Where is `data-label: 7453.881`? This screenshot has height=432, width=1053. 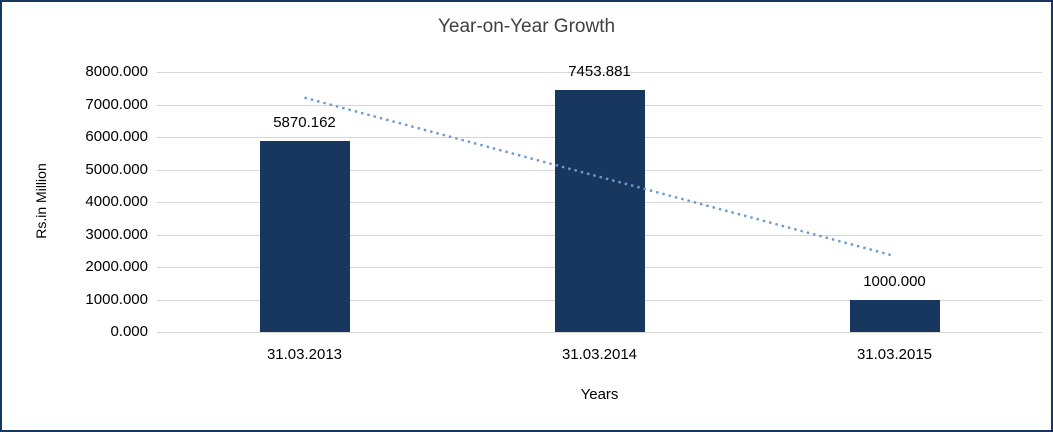
data-label: 7453.881 is located at coordinates (599, 71).